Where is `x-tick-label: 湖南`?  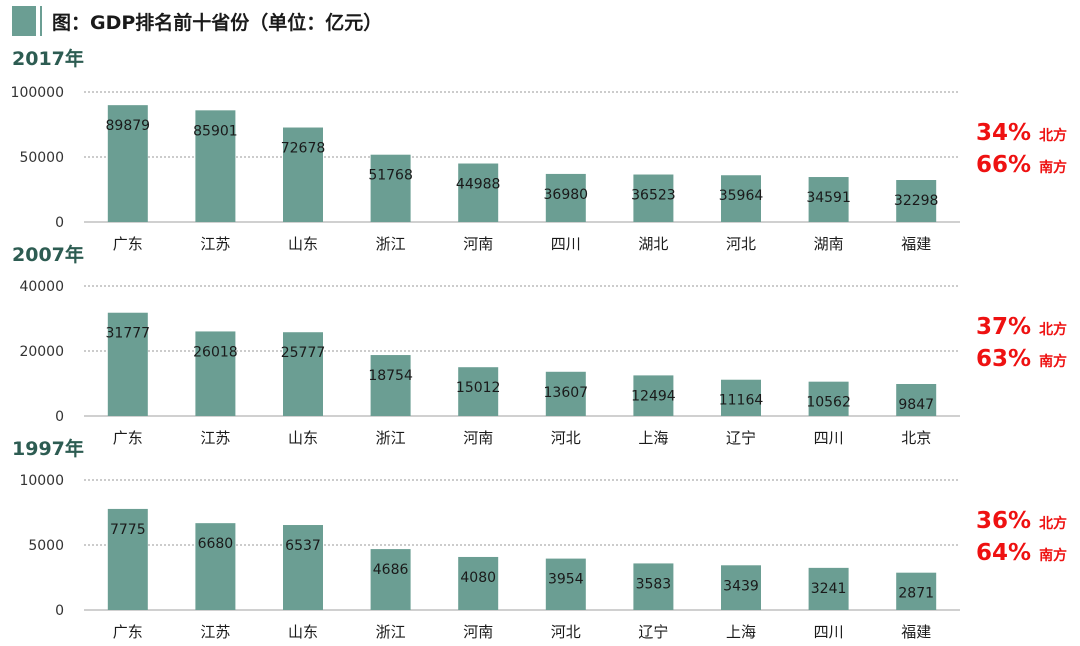 x-tick-label: 湖南 is located at coordinates (829, 244).